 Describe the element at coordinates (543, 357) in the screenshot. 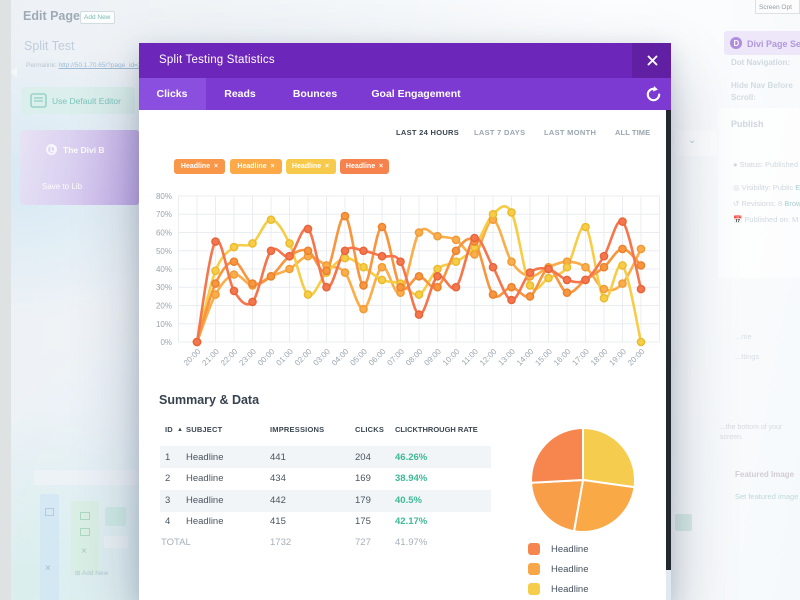

I see `svg-text: 15:00` at that location.